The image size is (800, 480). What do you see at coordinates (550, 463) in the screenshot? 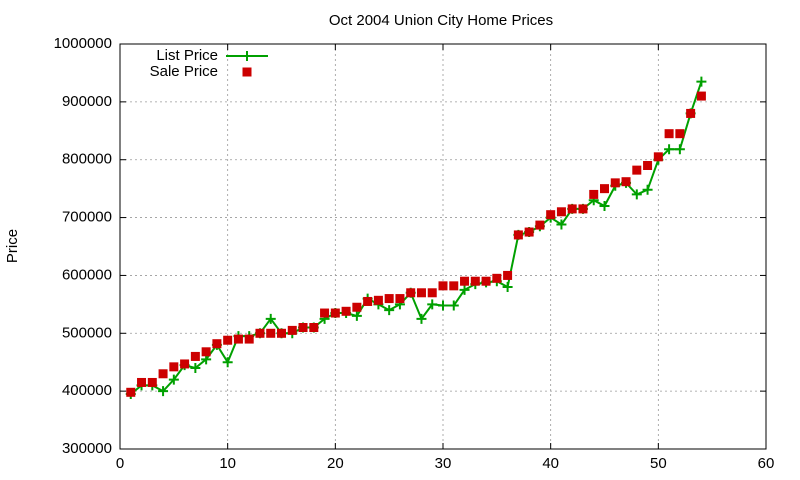
I see `x-tick-label: 40` at bounding box center [550, 463].